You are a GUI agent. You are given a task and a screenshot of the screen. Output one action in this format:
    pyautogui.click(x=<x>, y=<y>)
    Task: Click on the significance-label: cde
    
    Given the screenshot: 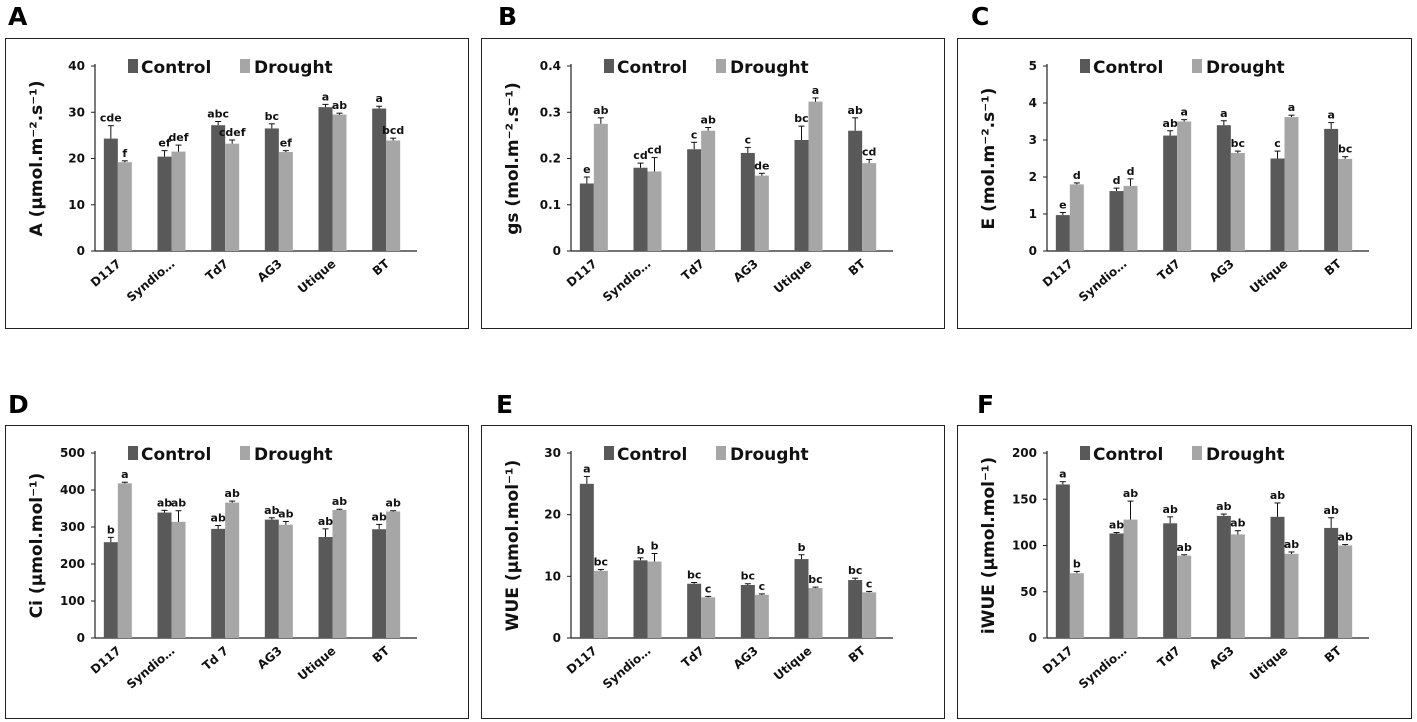 What is the action you would take?
    pyautogui.click(x=111, y=118)
    